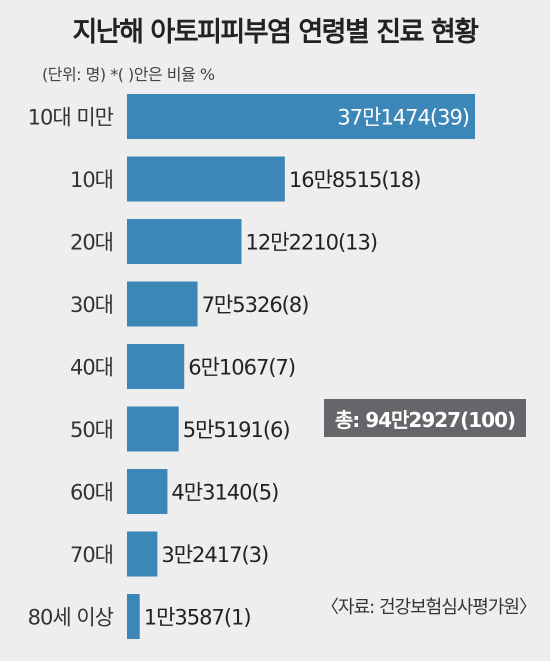 Image resolution: width=550 pixels, height=661 pixels. I want to click on category-label: 10대 미만, so click(71, 118).